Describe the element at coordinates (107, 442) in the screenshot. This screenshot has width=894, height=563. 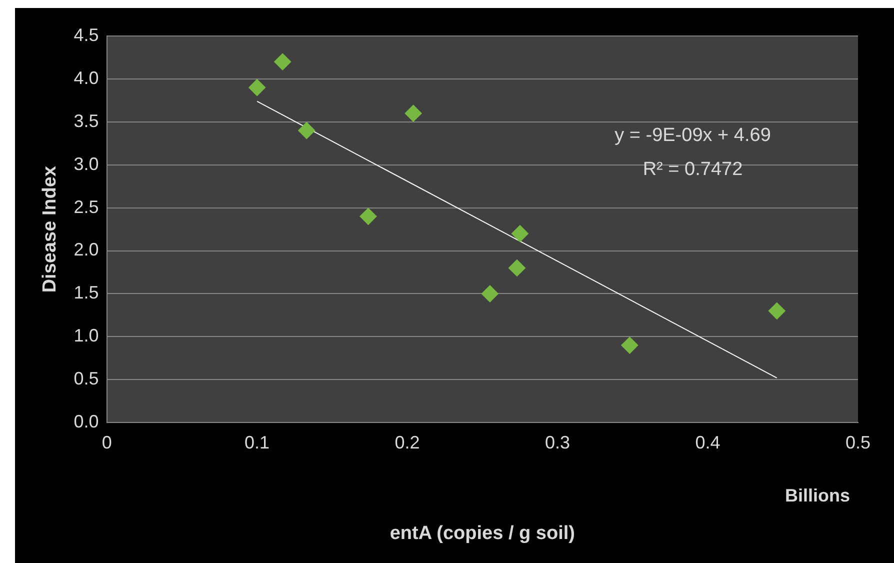
I see `x-tick-label: 0` at that location.